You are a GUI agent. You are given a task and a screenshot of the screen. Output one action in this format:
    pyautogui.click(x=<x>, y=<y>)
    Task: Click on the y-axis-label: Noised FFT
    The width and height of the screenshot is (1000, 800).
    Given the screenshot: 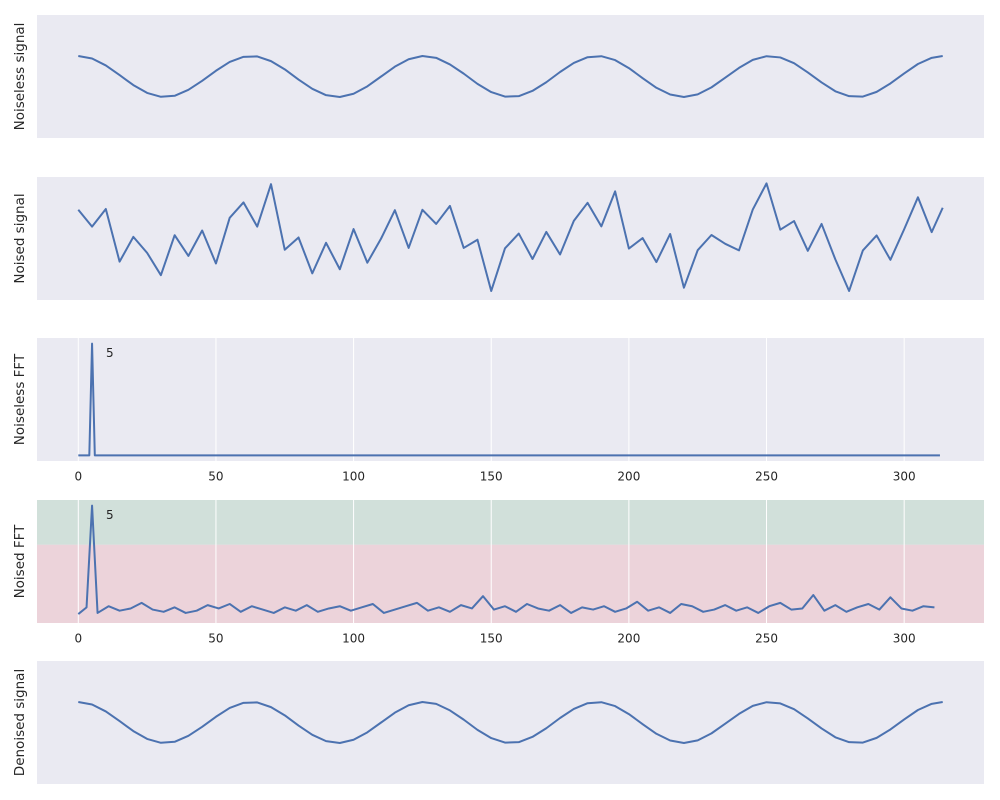 What is the action you would take?
    pyautogui.click(x=20, y=561)
    